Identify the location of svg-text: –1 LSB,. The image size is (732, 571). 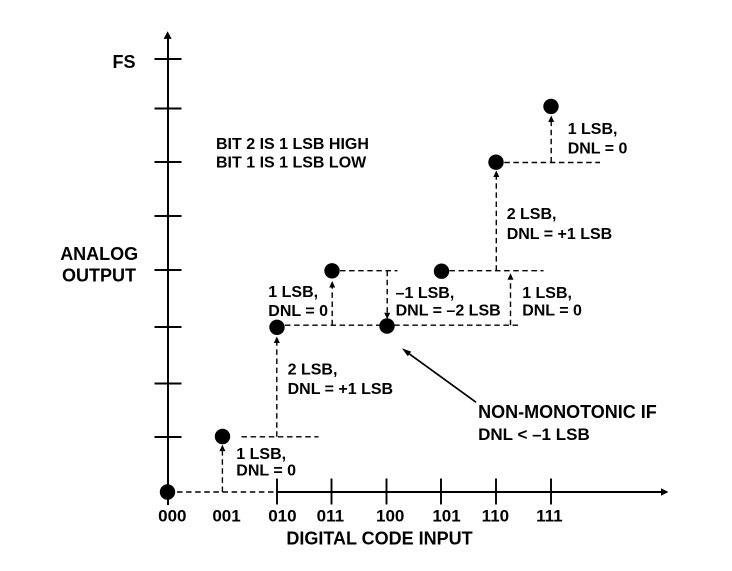
(425, 293).